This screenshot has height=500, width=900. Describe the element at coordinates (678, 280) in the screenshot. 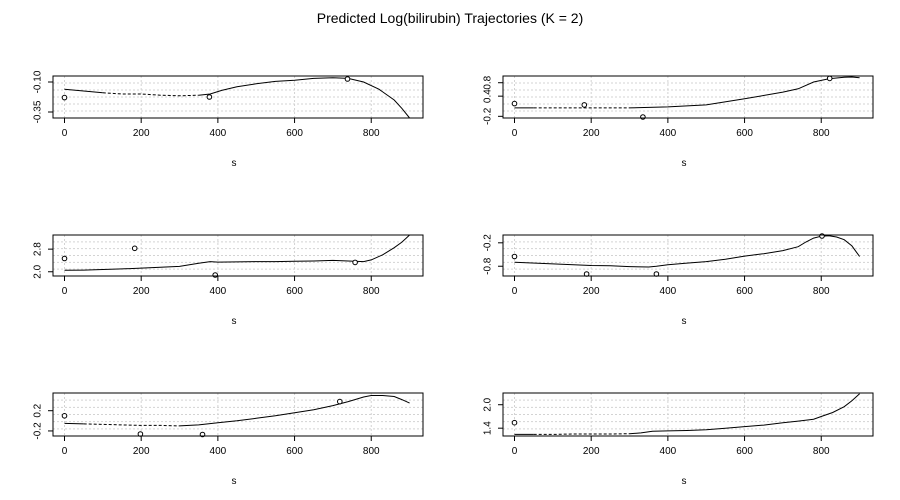

I see `panel-4: 0 200 400 600 800 -0.8 -0.2 s` at that location.